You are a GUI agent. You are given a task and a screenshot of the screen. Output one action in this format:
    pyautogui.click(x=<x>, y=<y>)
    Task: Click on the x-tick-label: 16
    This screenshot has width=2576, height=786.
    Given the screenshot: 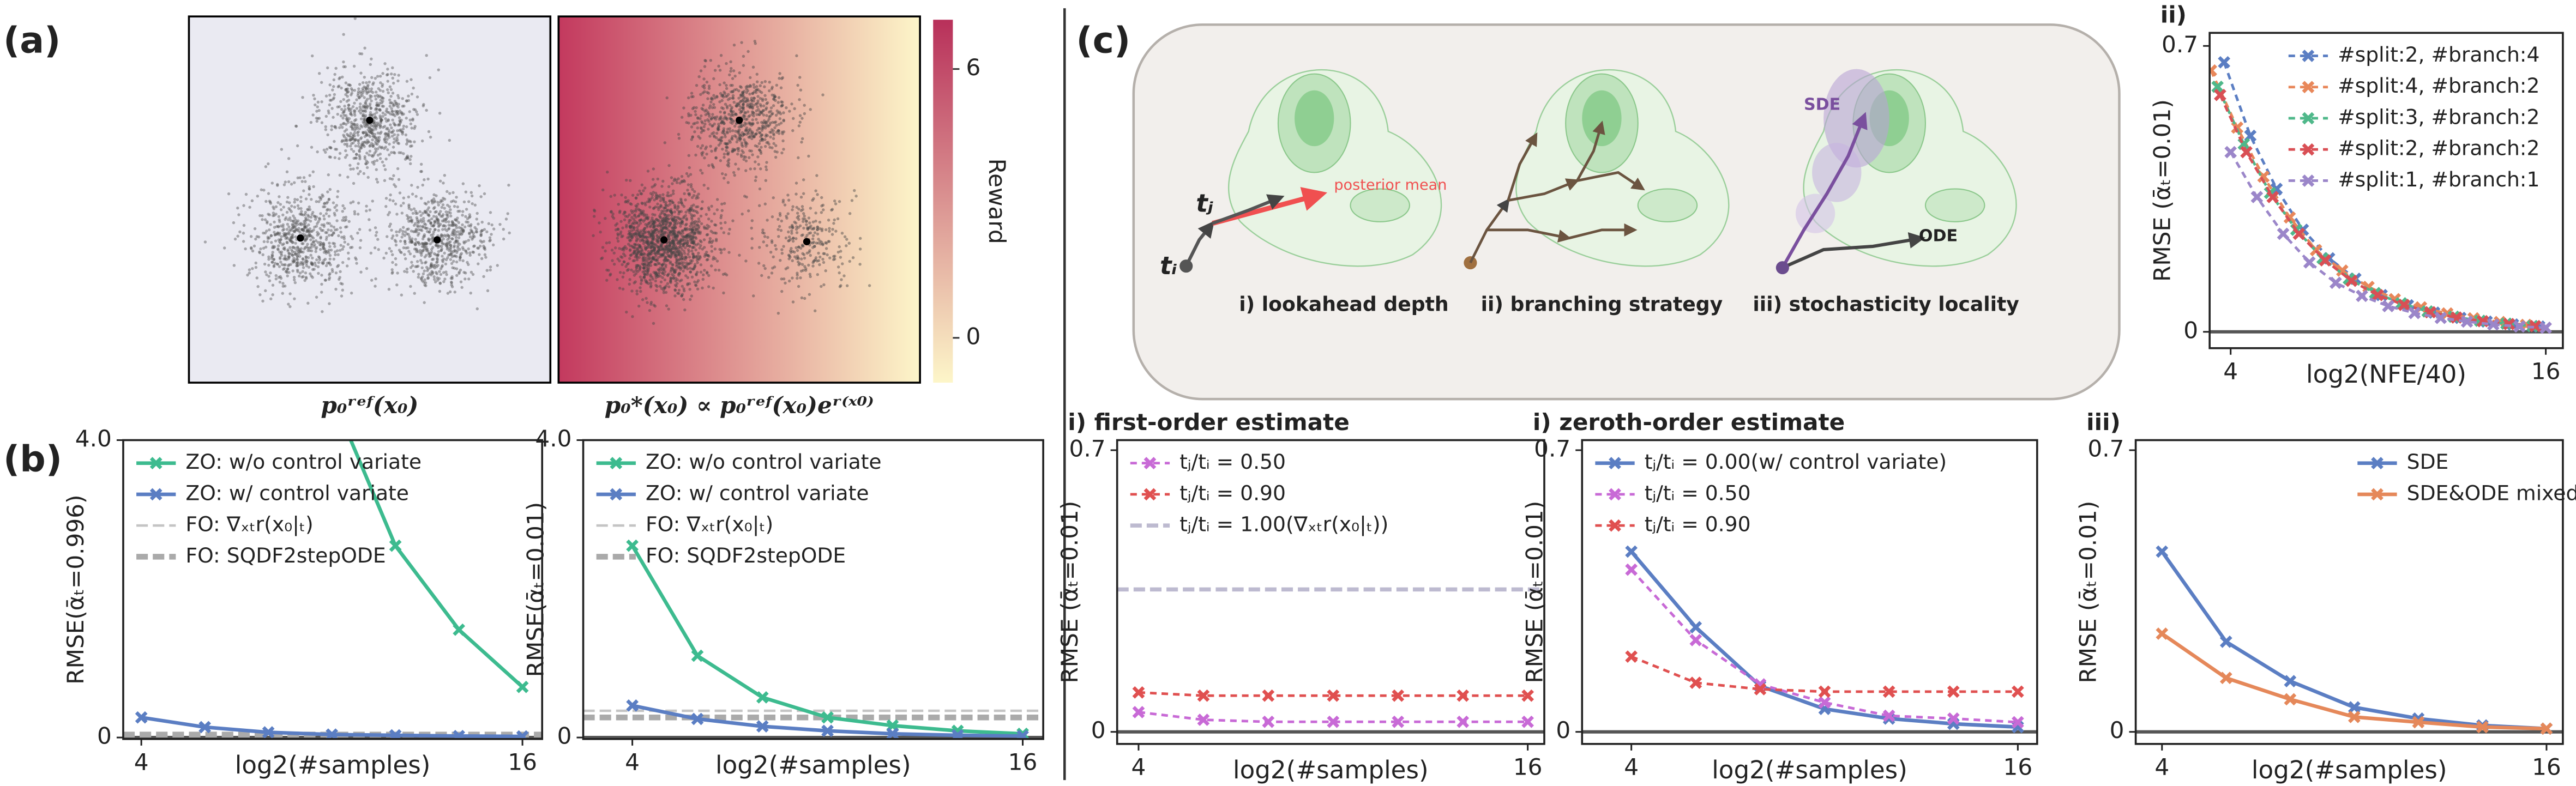 What is the action you would take?
    pyautogui.click(x=1528, y=767)
    